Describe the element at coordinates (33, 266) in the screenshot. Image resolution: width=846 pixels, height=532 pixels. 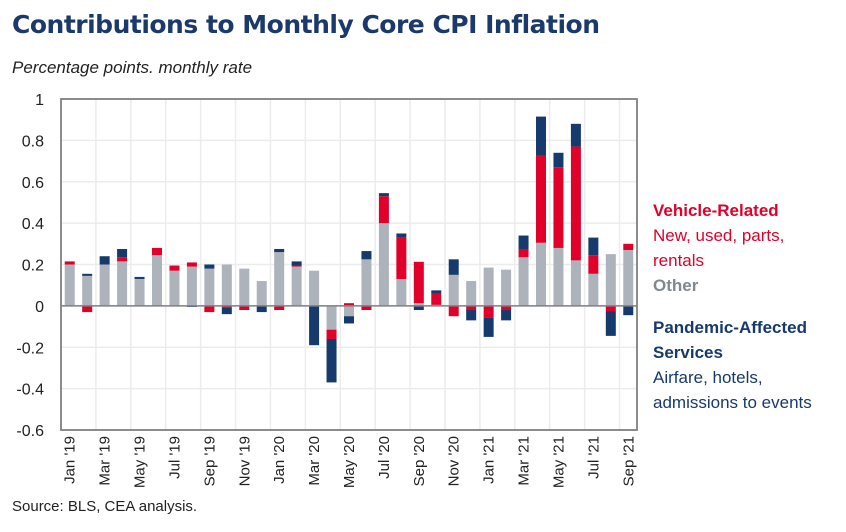
I see `y-tick-label: 0.2` at that location.